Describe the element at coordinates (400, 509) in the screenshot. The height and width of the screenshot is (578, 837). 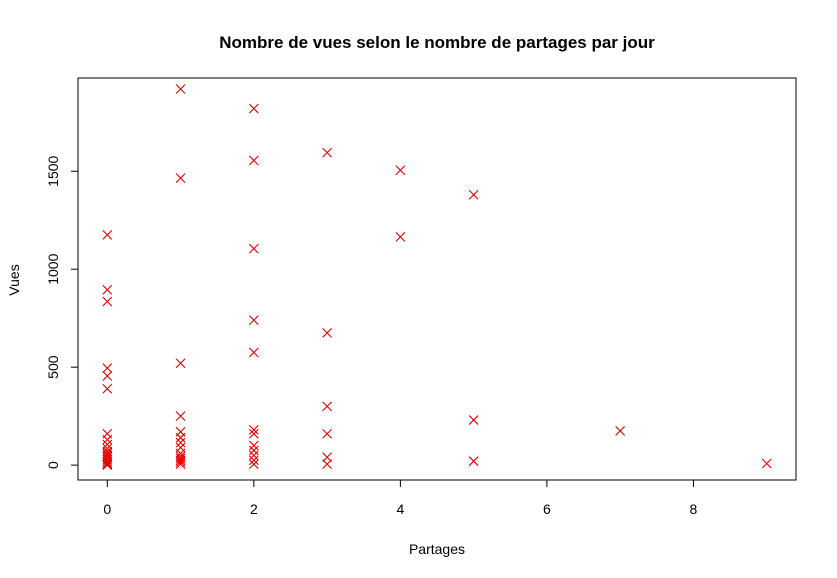
I see `x-tick-label: 4` at that location.